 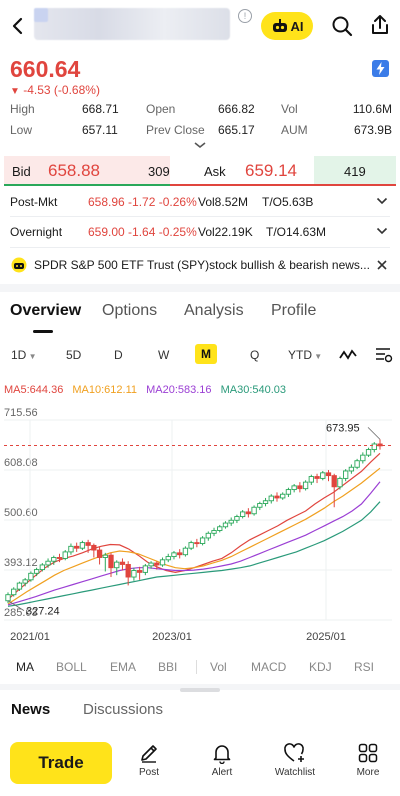 I want to click on bottom-action-bar: Trade Post Alert Watchlist More, so click(x=200, y=765).